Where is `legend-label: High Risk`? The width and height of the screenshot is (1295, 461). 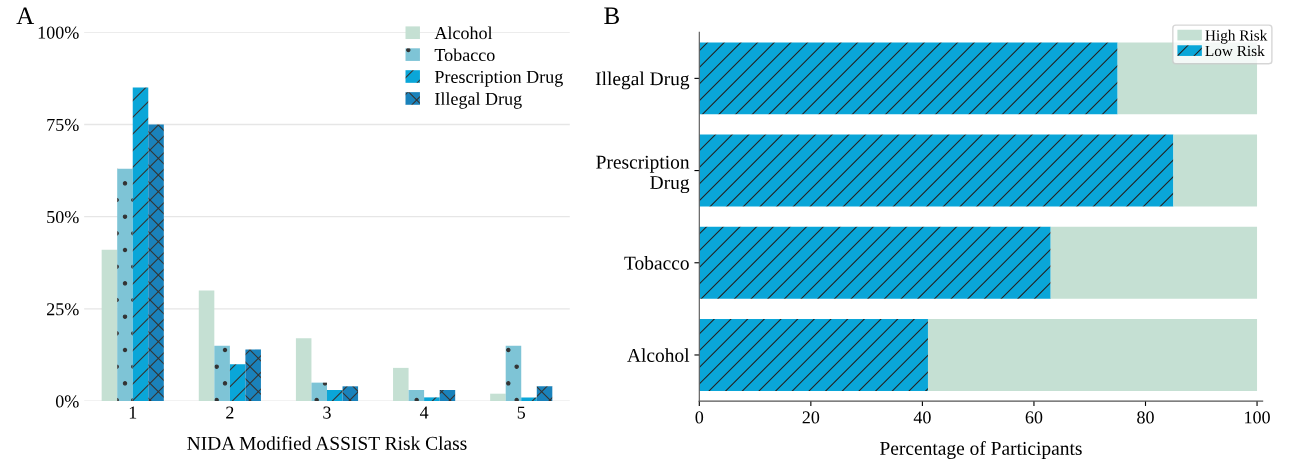
legend-label: High Risk is located at coordinates (1236, 36).